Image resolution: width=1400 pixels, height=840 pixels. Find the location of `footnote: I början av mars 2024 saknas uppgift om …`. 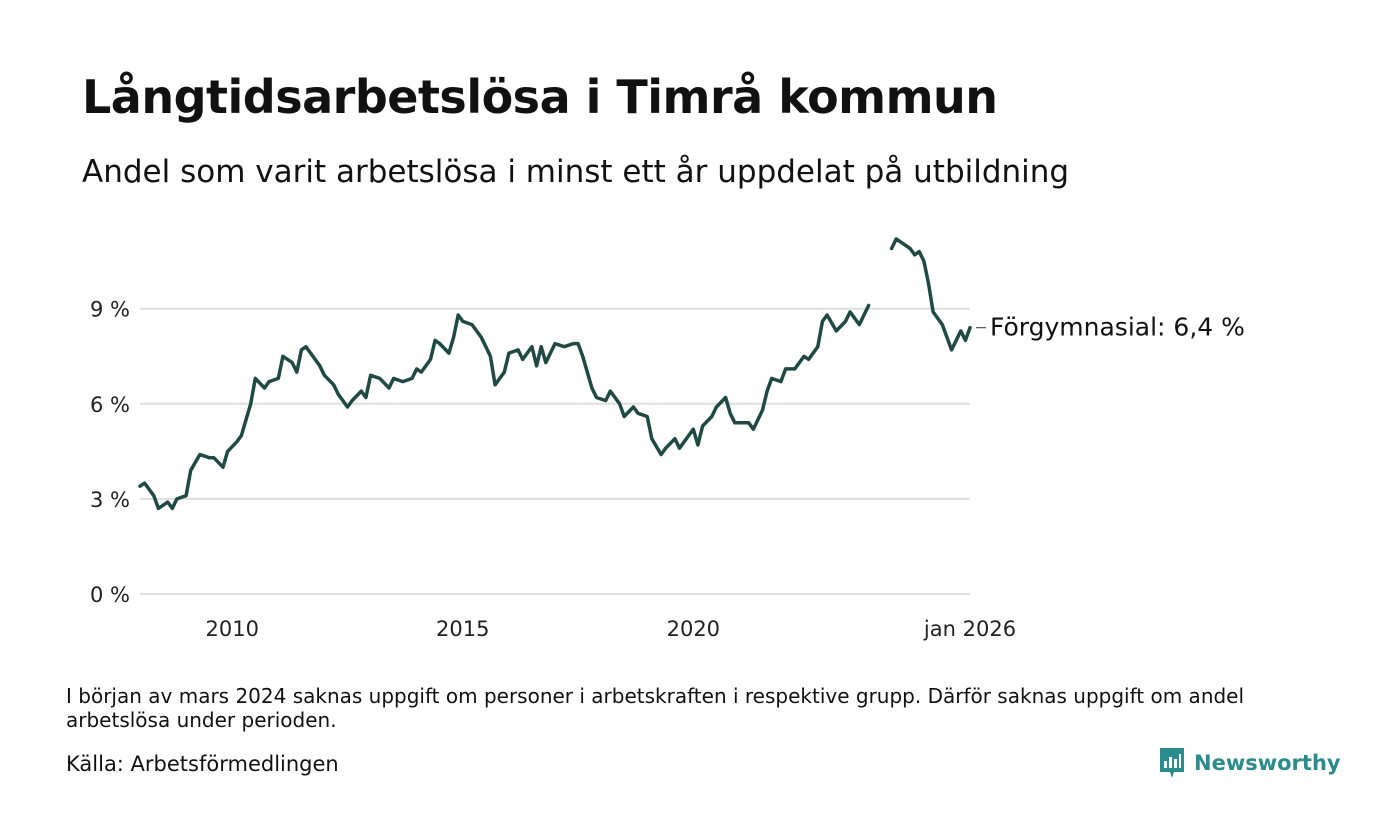

footnote: I början av mars 2024 saknas uppgift om … is located at coordinates (655, 708).